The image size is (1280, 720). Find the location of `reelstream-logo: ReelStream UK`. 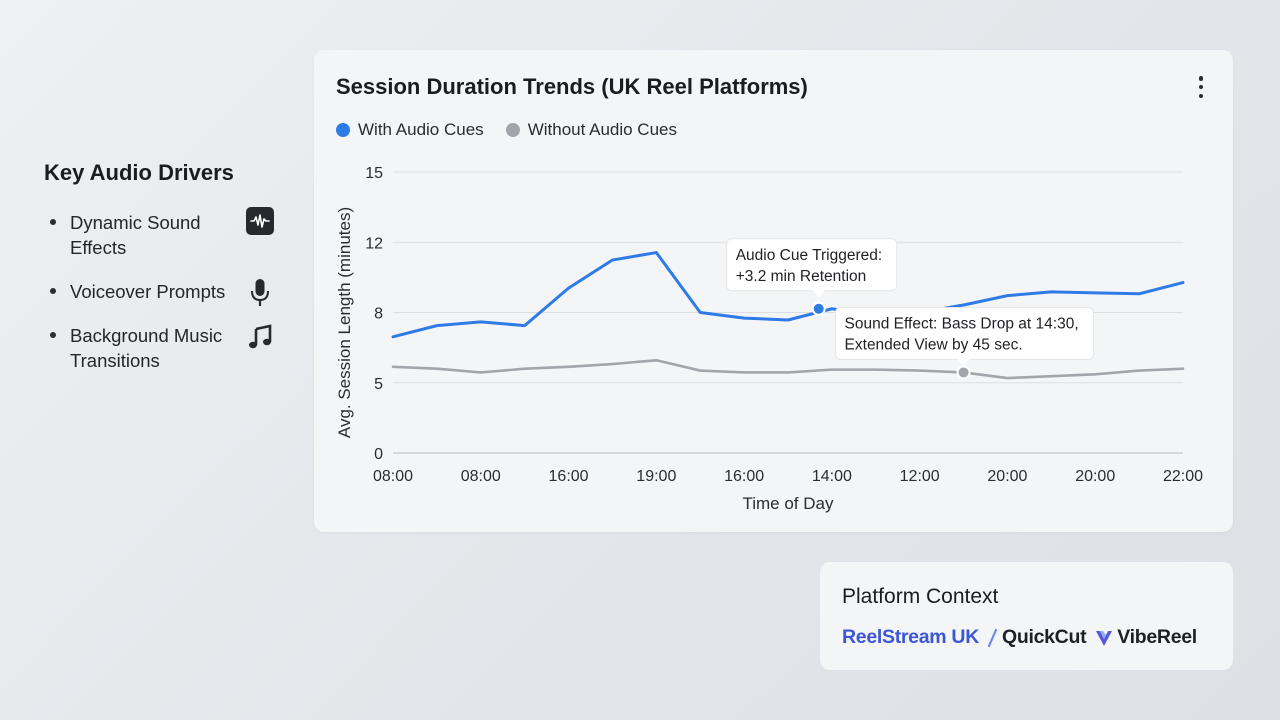

reelstream-logo: ReelStream UK is located at coordinates (910, 637).